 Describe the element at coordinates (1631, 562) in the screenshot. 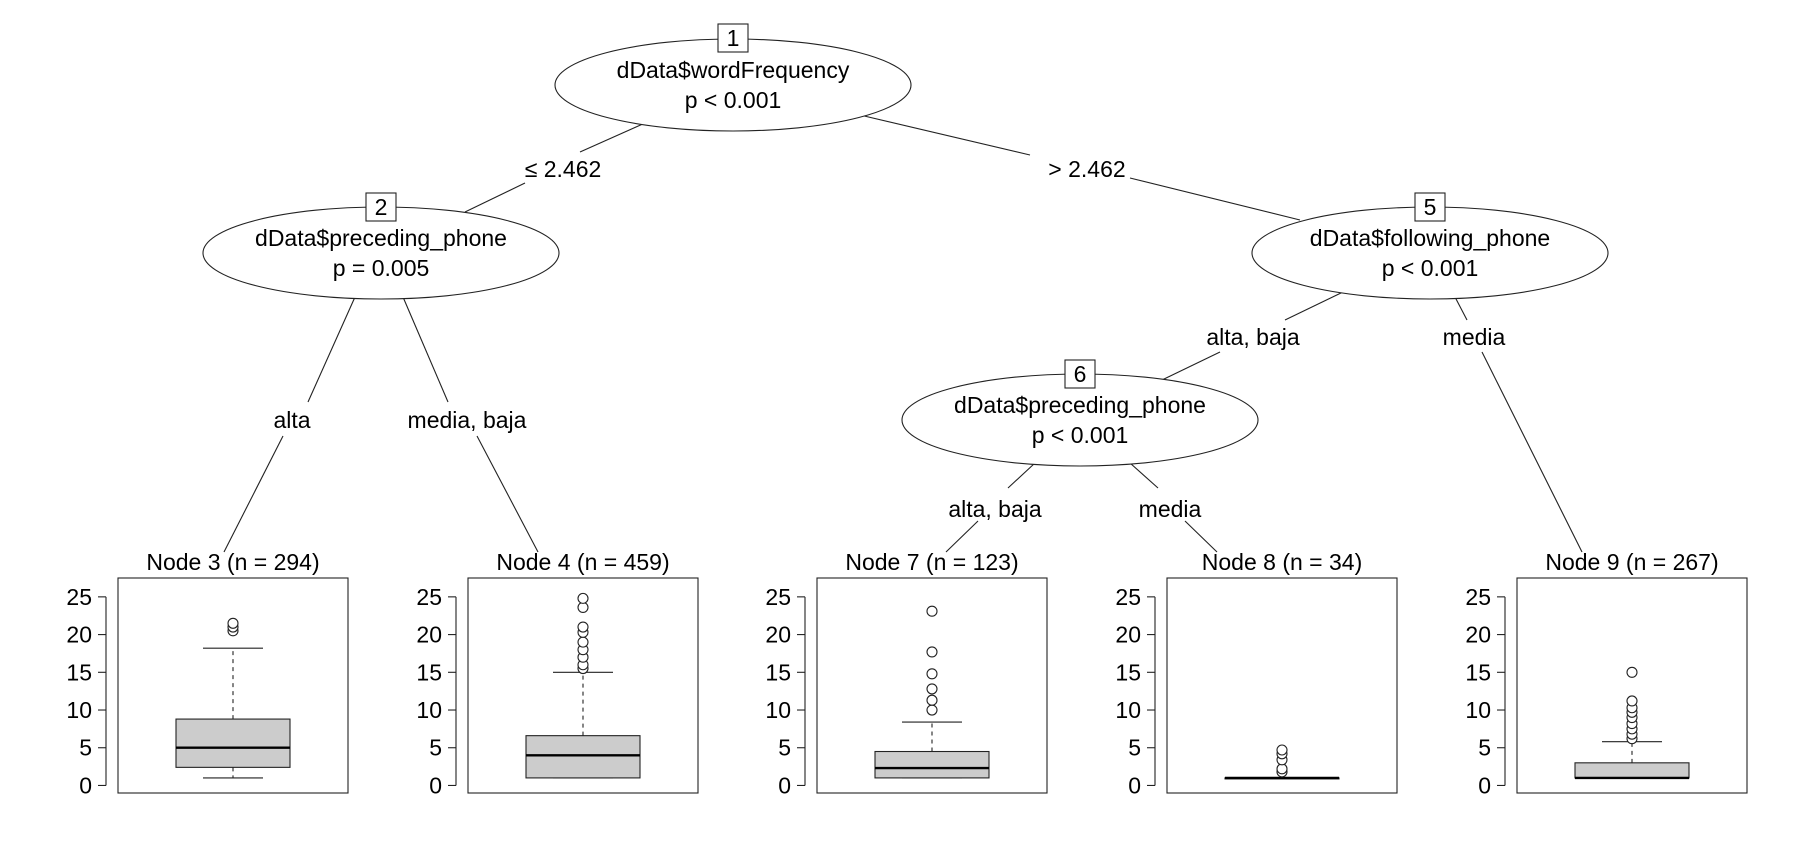

I see `node-title: Node 9 (n = 267)` at that location.